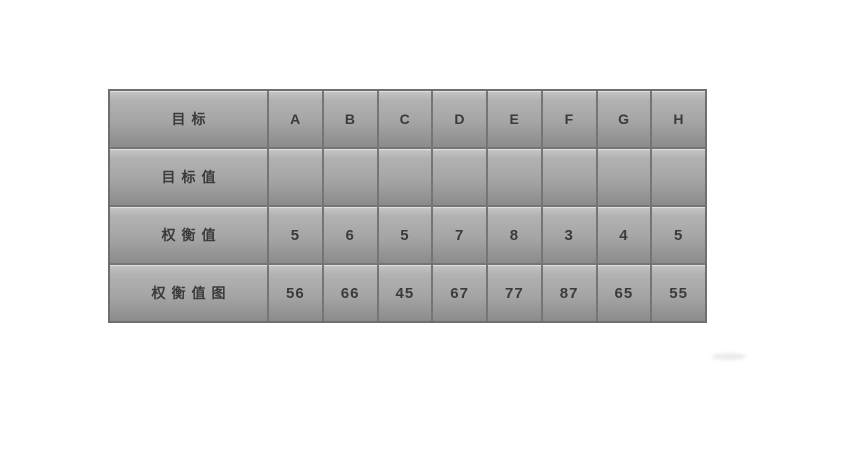  Describe the element at coordinates (188, 293) in the screenshot. I see `row-header-weigh-chart: 权衡值图` at that location.